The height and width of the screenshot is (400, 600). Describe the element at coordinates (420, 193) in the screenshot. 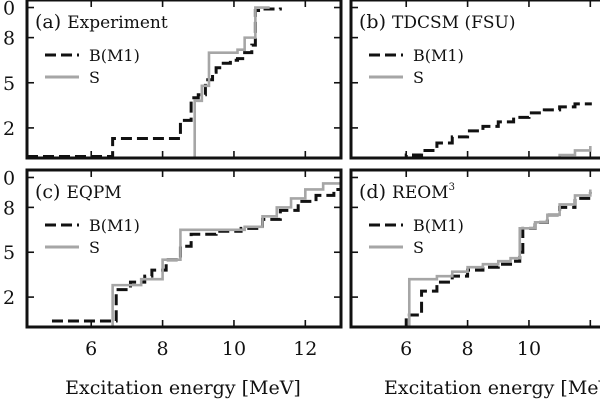

I see `panel-name: REOM` at that location.